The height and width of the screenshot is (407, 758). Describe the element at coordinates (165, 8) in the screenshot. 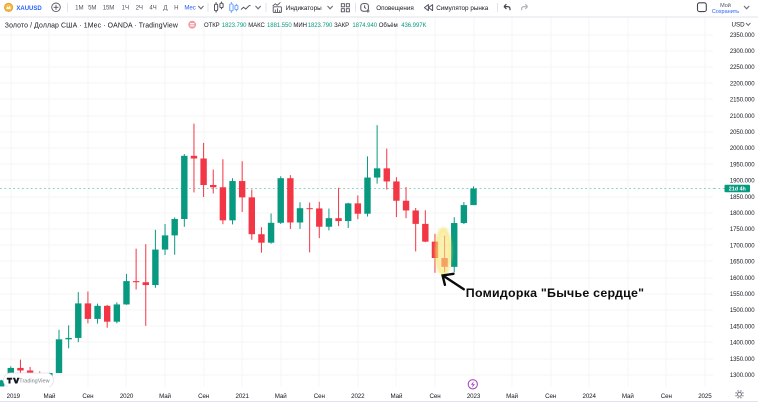

I see `svg-text: Д` at that location.